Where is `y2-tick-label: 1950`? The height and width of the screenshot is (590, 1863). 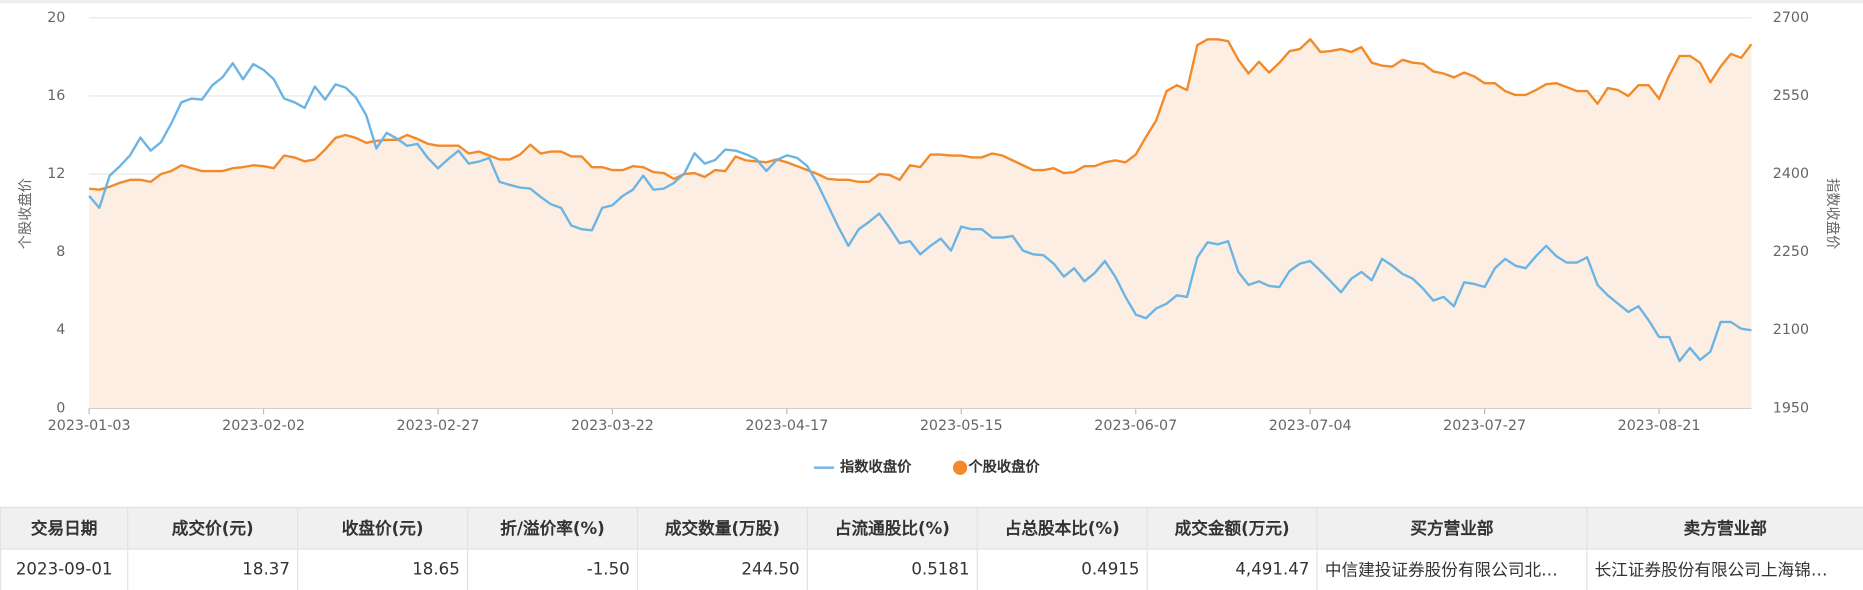
y2-tick-label: 1950 is located at coordinates (1791, 408).